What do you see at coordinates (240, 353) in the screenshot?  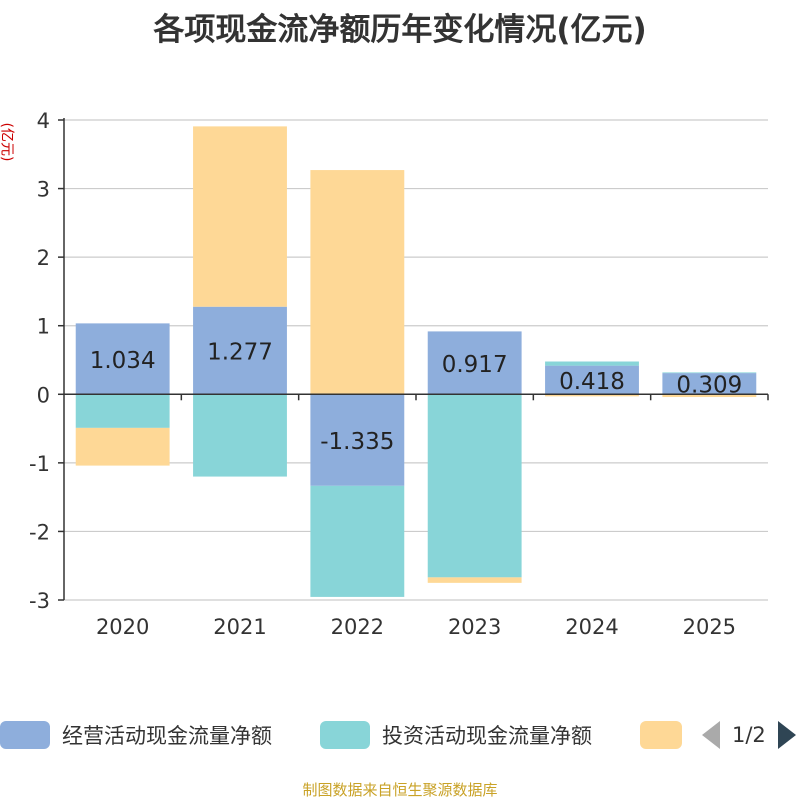 I see `data-label-2021: 1.277` at bounding box center [240, 353].